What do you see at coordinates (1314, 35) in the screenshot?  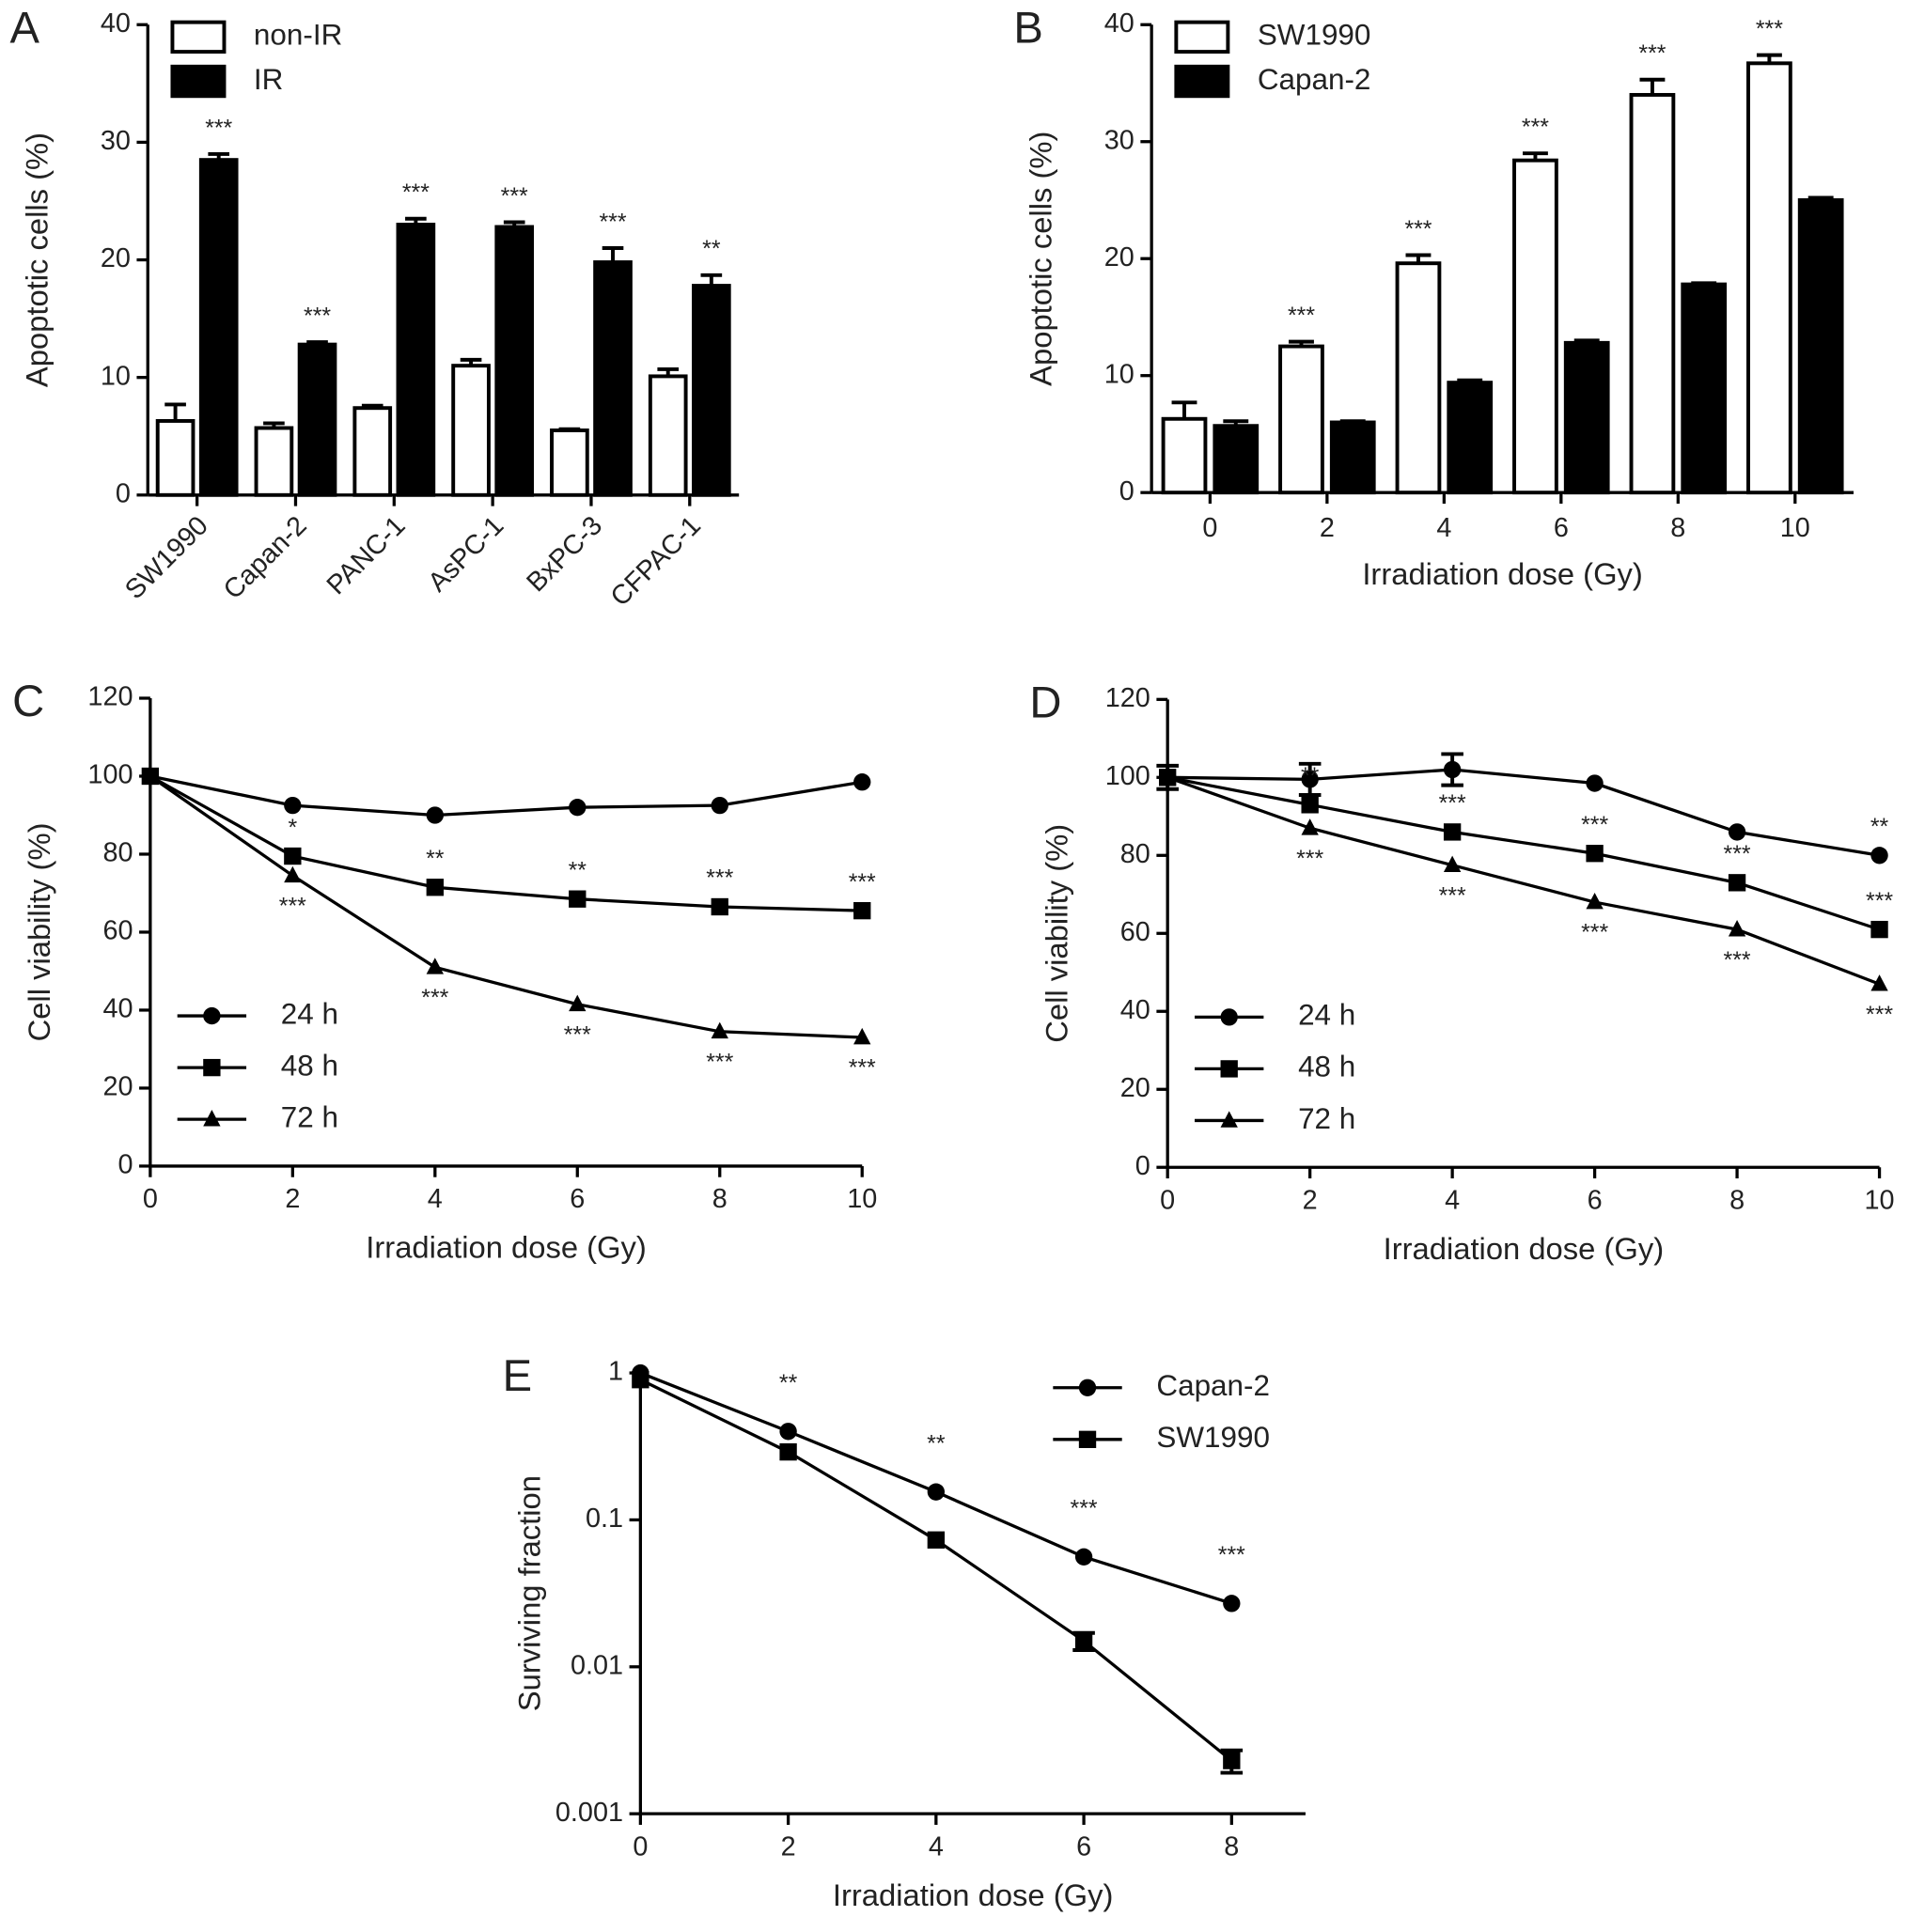 I see `legend-label: SW1990` at bounding box center [1314, 35].